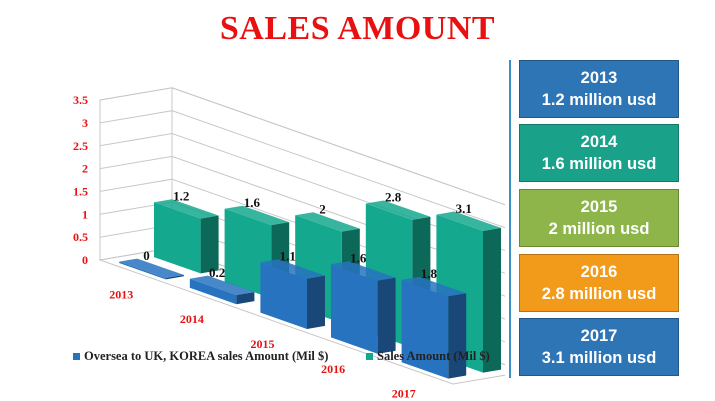 Image resolution: width=715 pixels, height=401 pixels. I want to click on chart-title: SALES AMOUNT, so click(357, 28).